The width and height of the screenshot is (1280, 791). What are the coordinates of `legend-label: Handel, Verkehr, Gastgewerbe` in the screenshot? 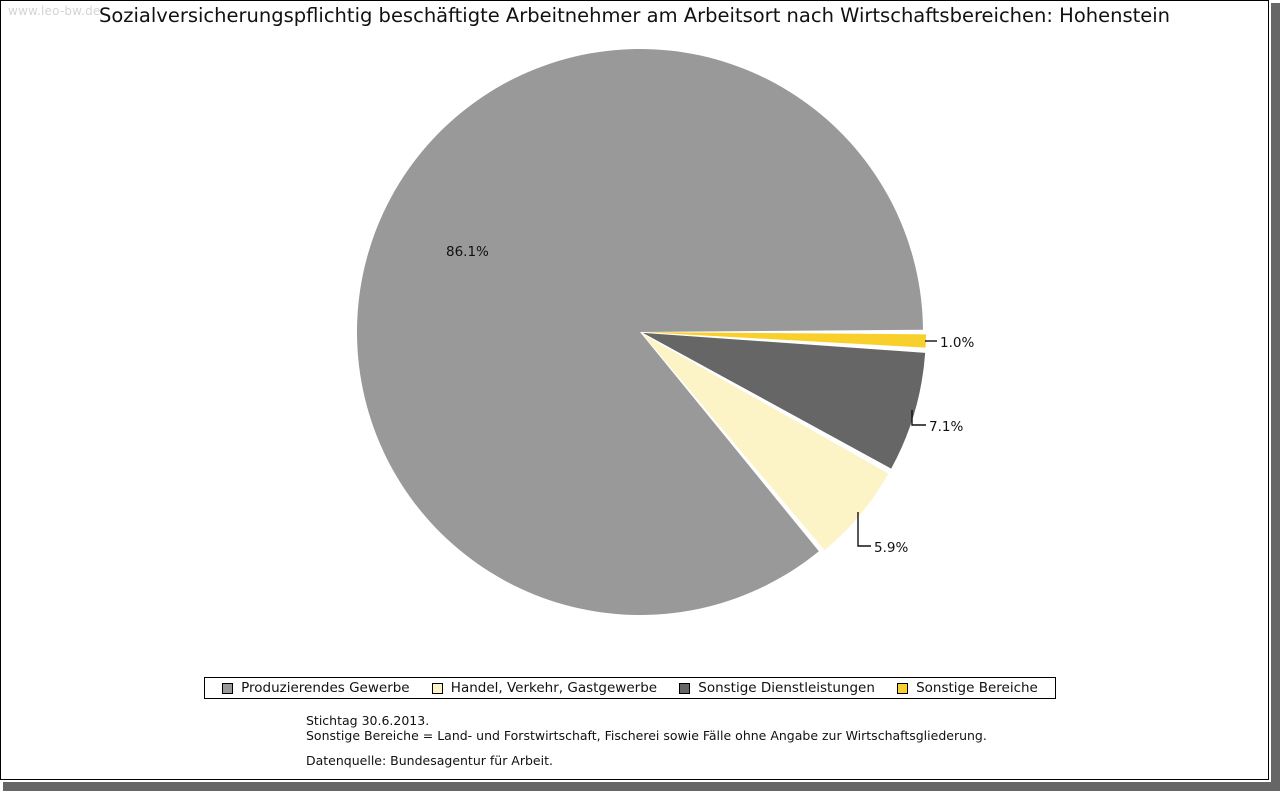 It's located at (554, 688).